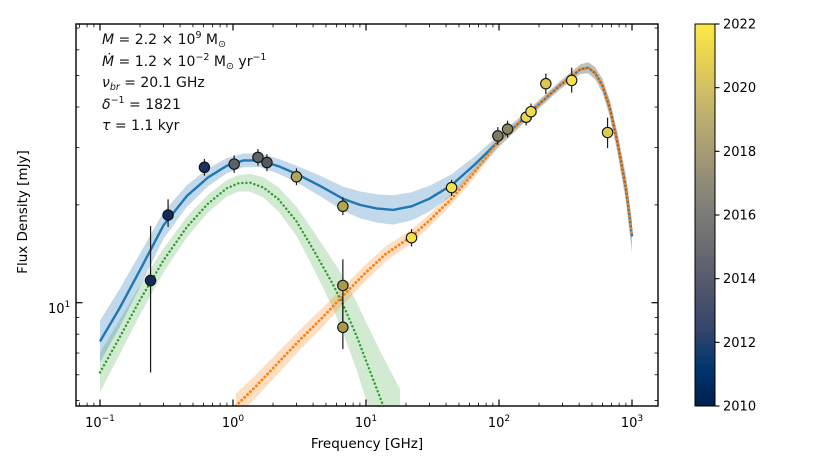 This screenshot has width=822, height=470. I want to click on annotation-line: δ−1 = 1821, so click(141, 103).